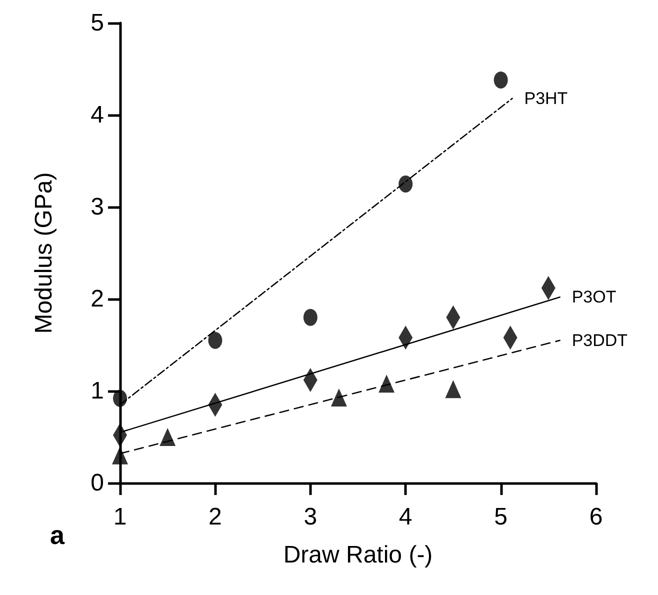 This screenshot has height=595, width=658. What do you see at coordinates (358, 555) in the screenshot?
I see `x-axis-title: Draw Ratio (-)` at bounding box center [358, 555].